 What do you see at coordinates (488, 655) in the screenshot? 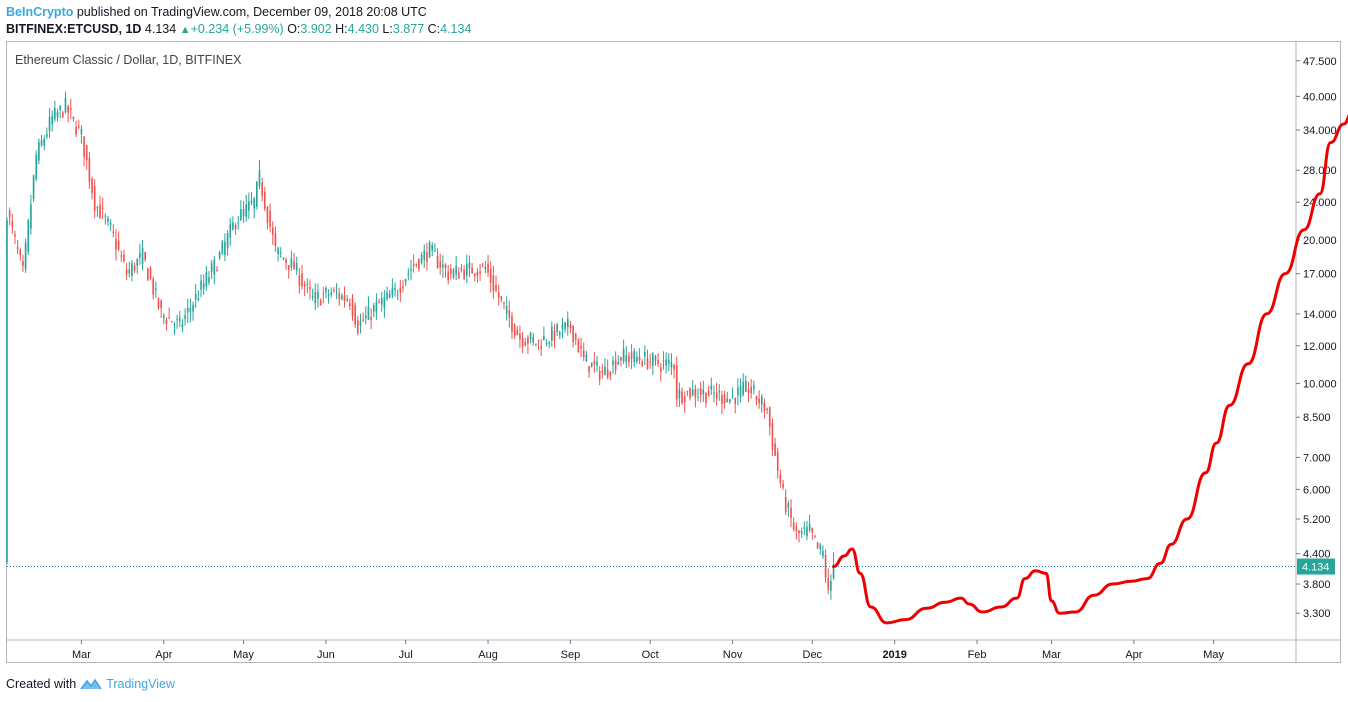
I see `x-tick-label: Aug` at bounding box center [488, 655].